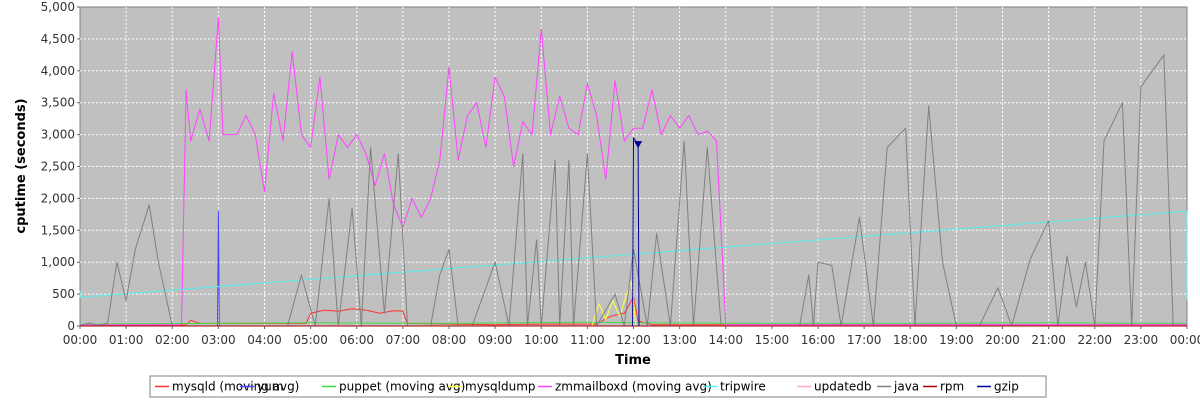  What do you see at coordinates (218, 340) in the screenshot?
I see `x-tick-label: 03:00` at bounding box center [218, 340].